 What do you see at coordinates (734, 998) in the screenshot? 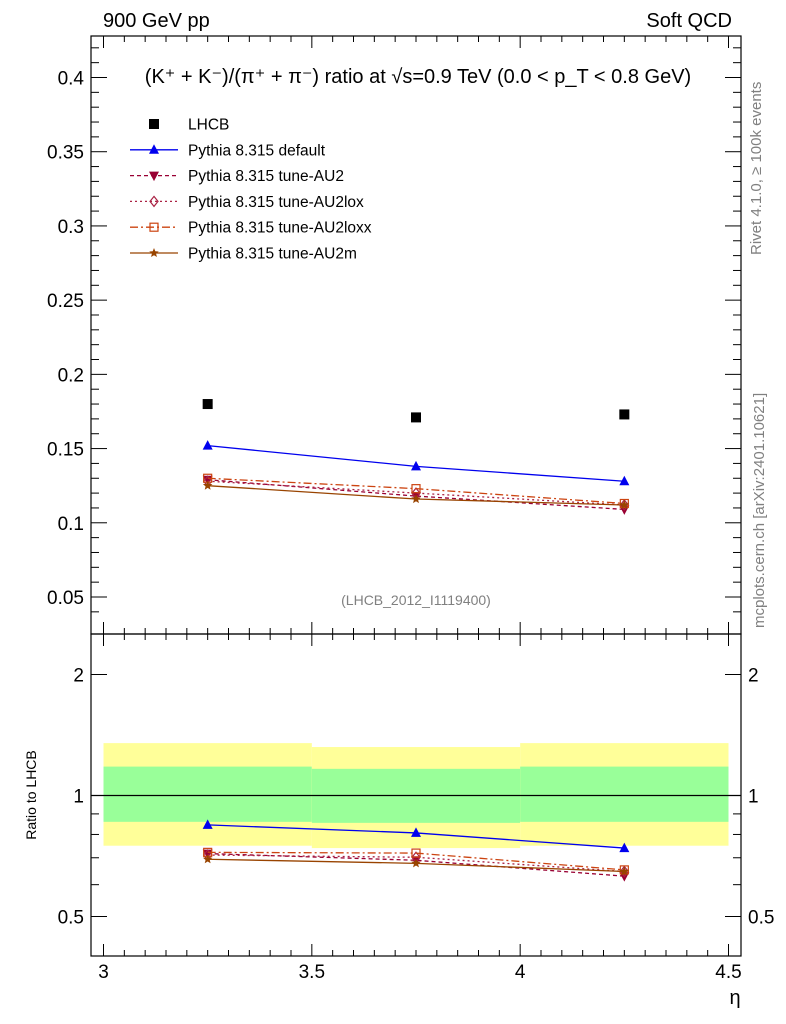
I see `x-axis-label: η` at bounding box center [734, 998].